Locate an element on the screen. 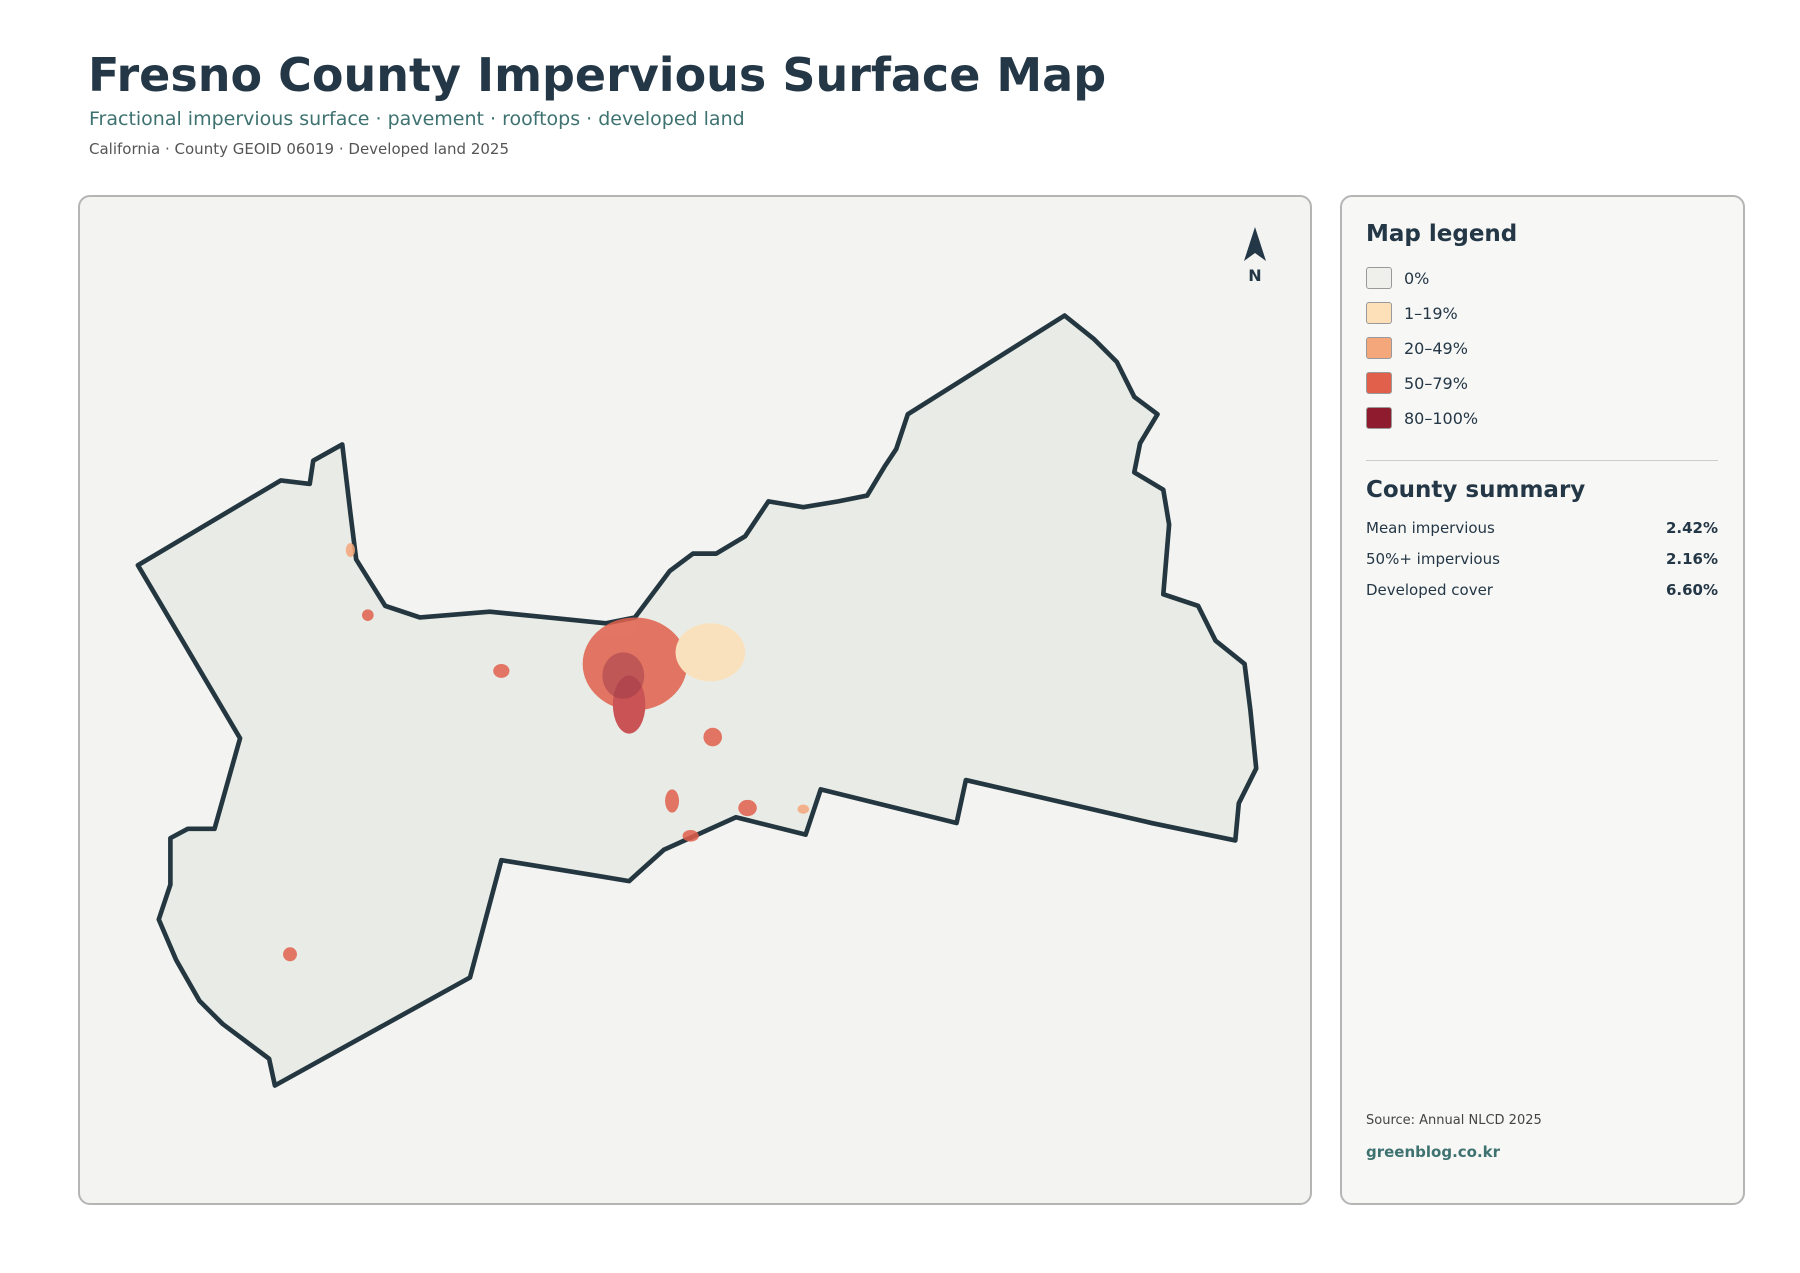  summary-label: Developed cover is located at coordinates (1429, 590).